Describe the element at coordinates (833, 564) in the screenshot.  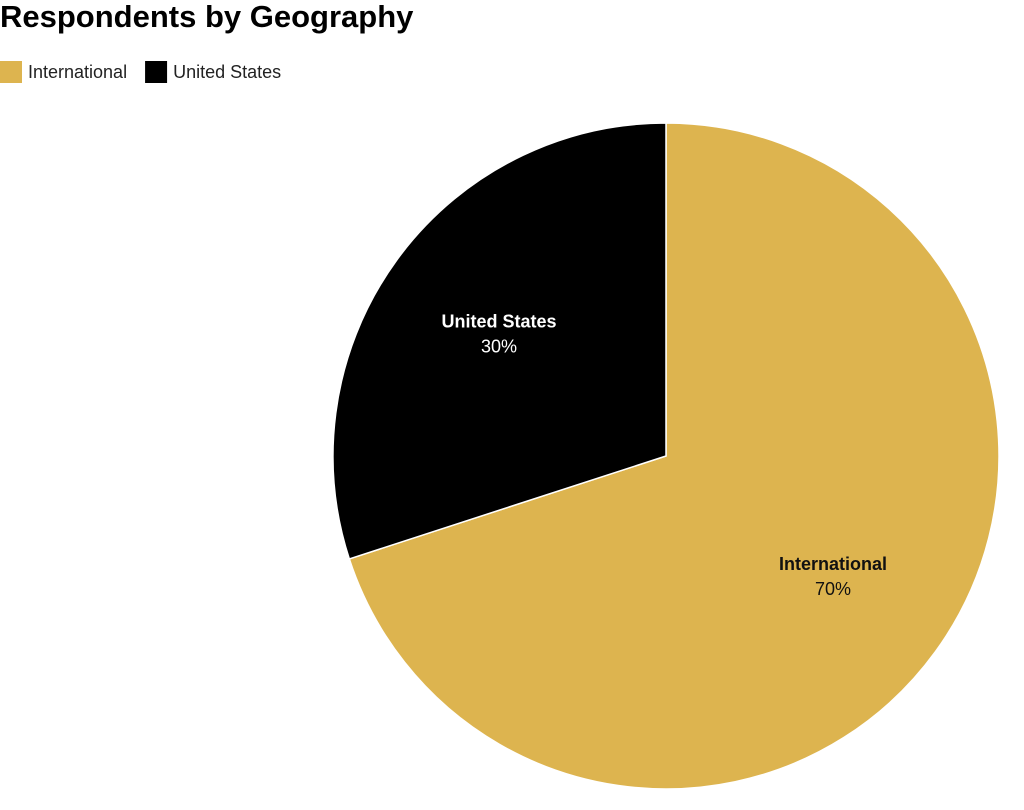
I see `slice-label: International` at that location.